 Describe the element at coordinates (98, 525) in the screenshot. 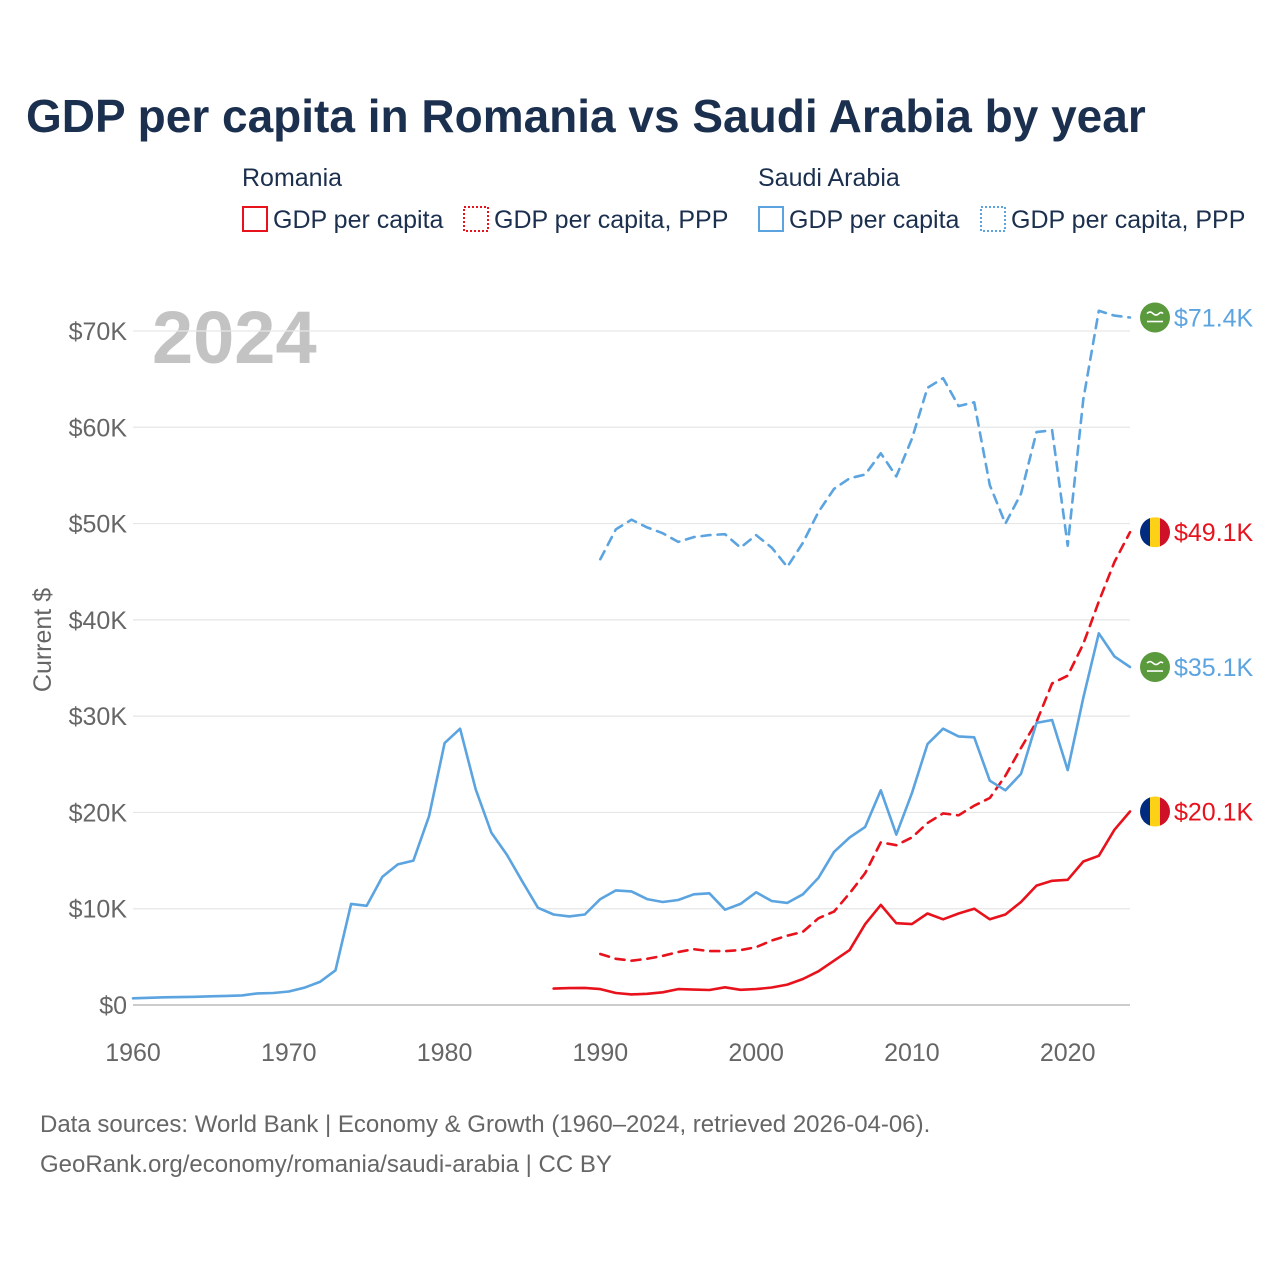

I see `y-tick-label: $50K` at that location.